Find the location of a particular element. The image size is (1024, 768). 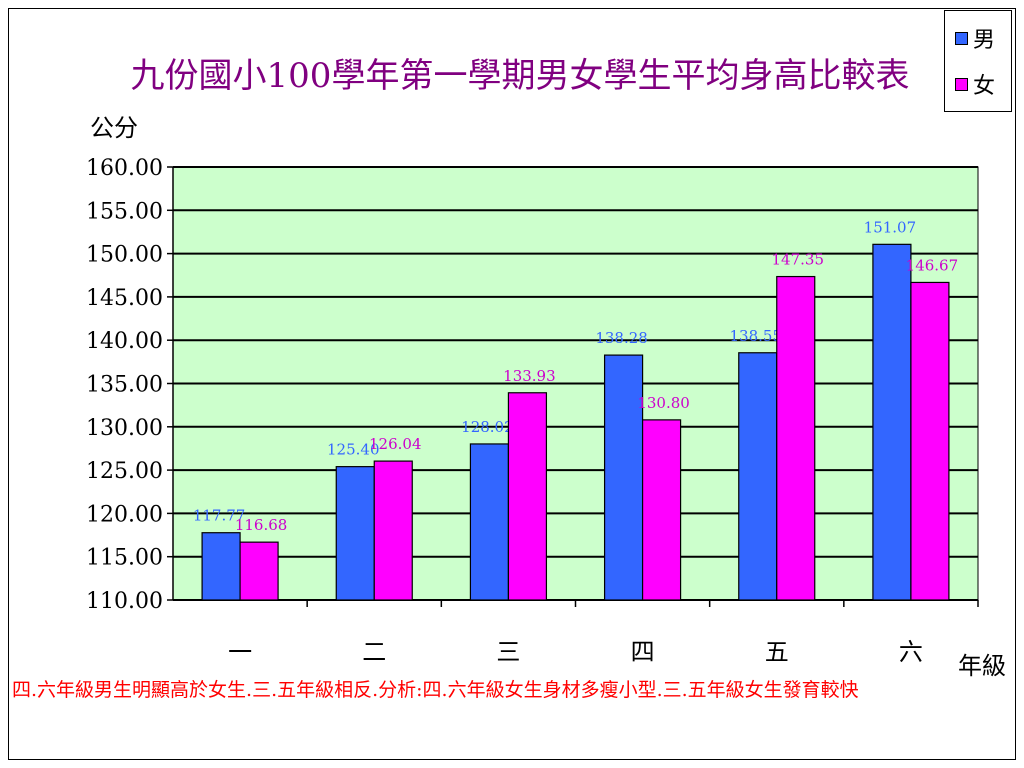

y-tick-label: 135.00 is located at coordinates (124, 385).